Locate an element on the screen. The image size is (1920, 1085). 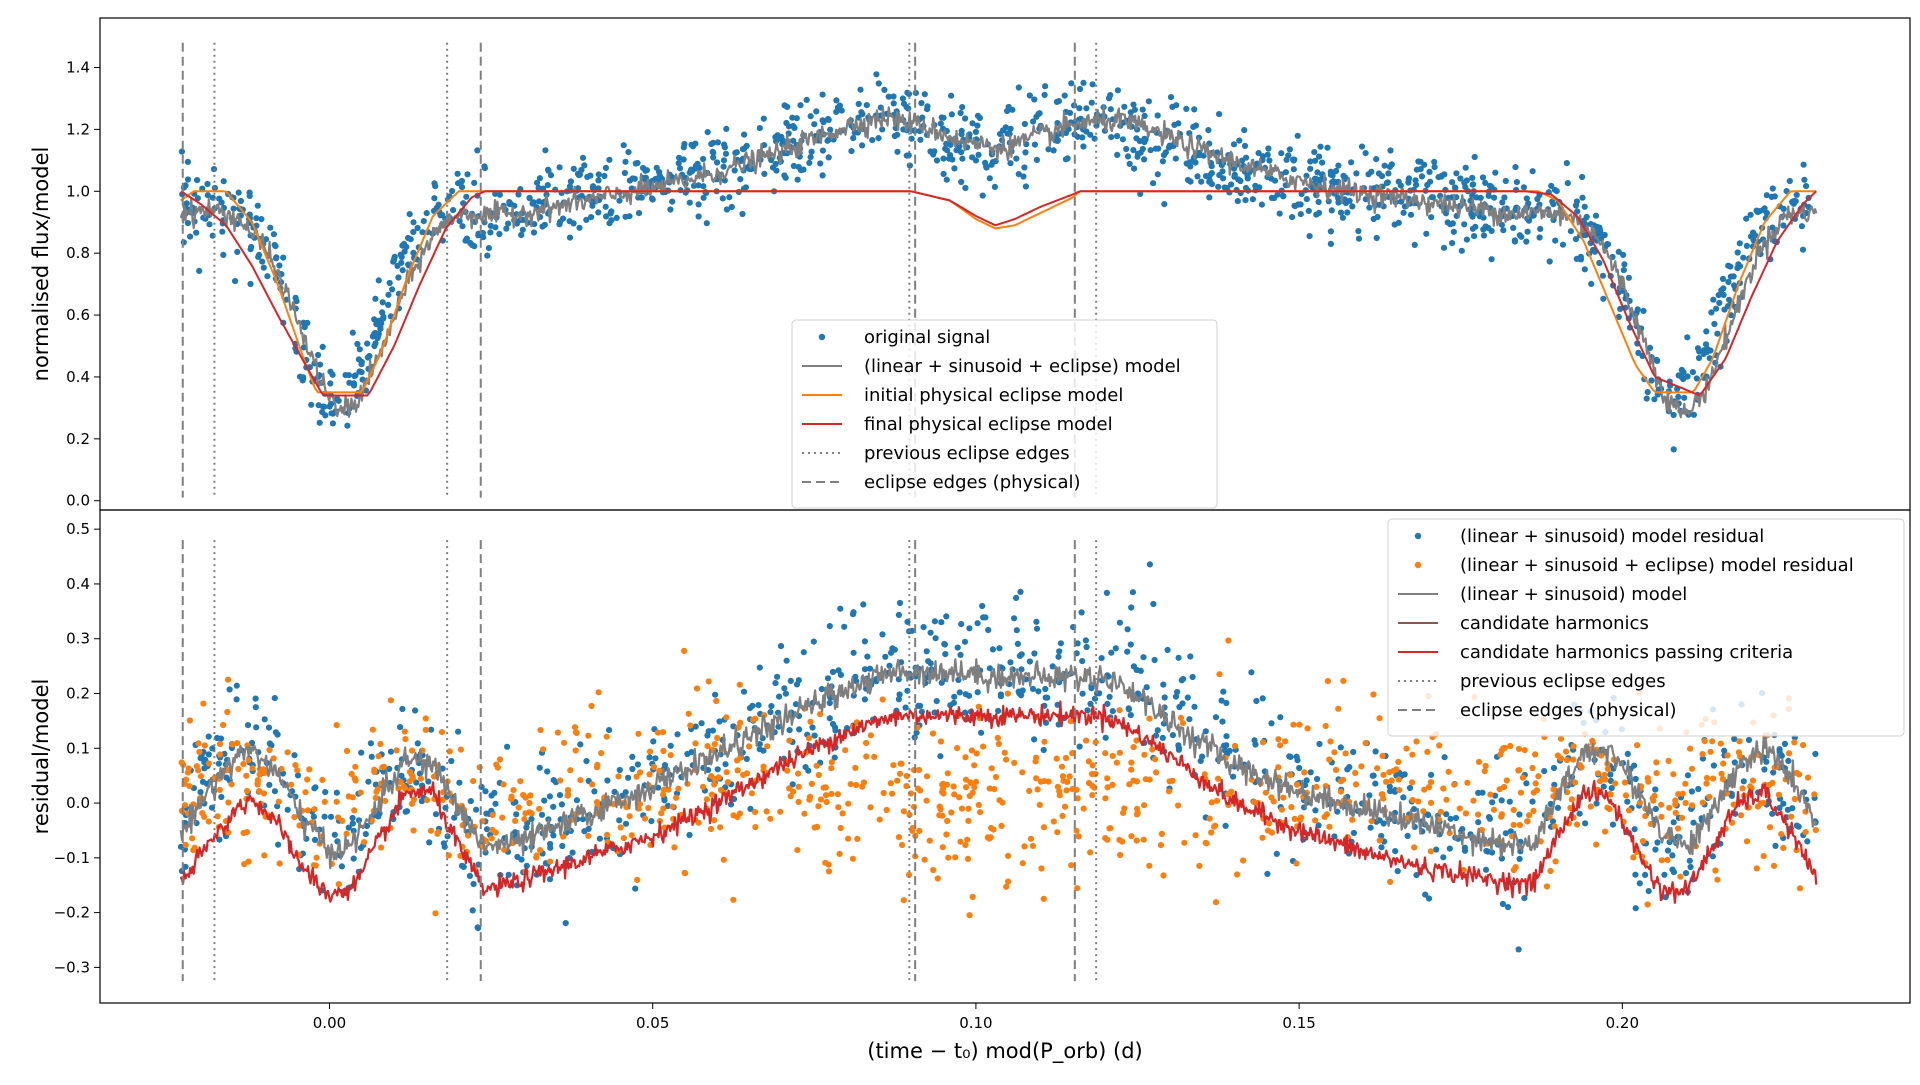
residual-y-tick-label: 0.4 is located at coordinates (78, 584).